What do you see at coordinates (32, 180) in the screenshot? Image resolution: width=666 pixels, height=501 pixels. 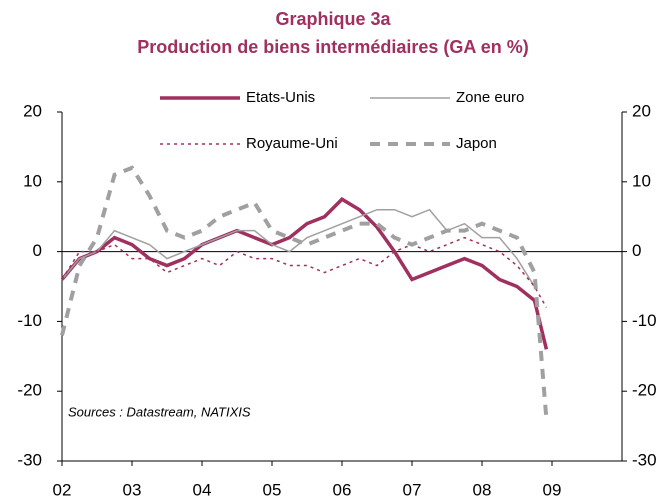 I see `y-tick-label: 10` at bounding box center [32, 180].